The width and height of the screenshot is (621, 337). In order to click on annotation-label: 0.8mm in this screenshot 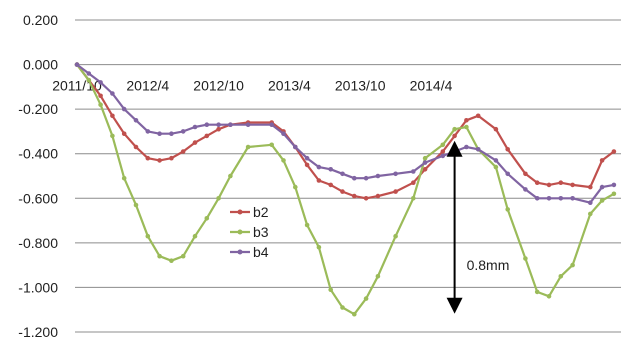, I will do `click(488, 265)`.